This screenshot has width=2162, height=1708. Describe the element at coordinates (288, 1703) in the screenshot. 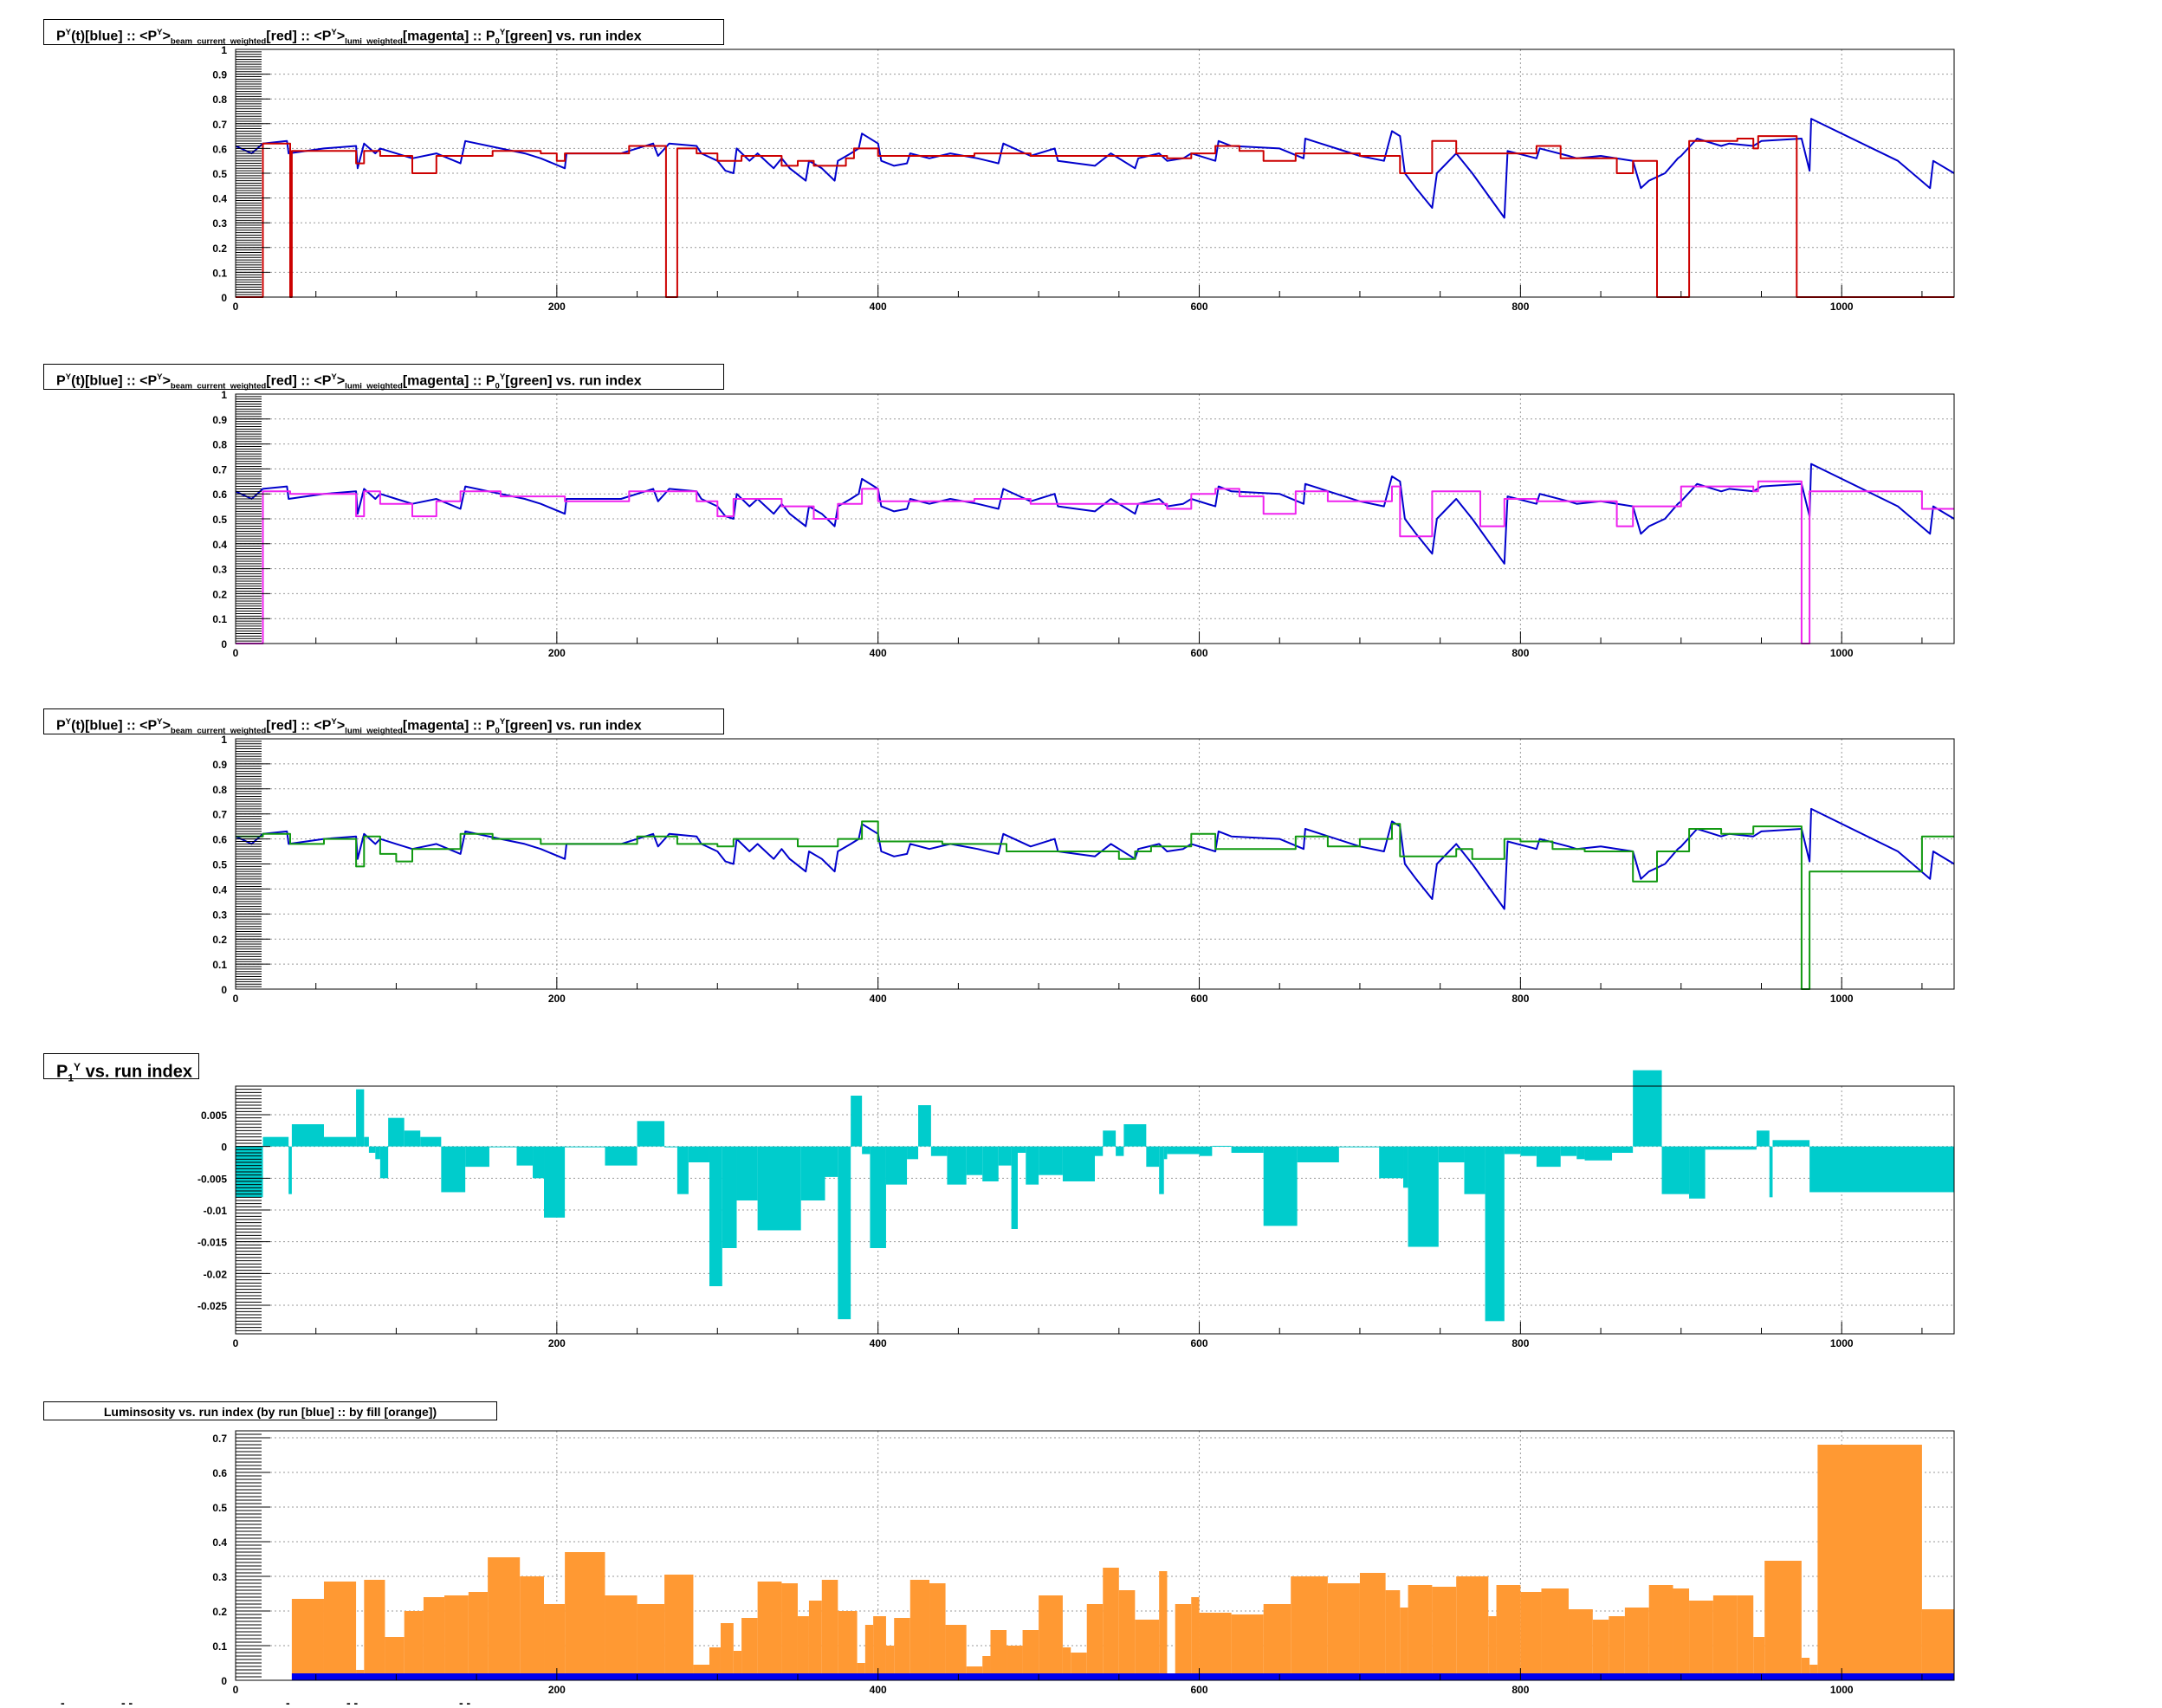

I see `stray-mark: -` at that location.